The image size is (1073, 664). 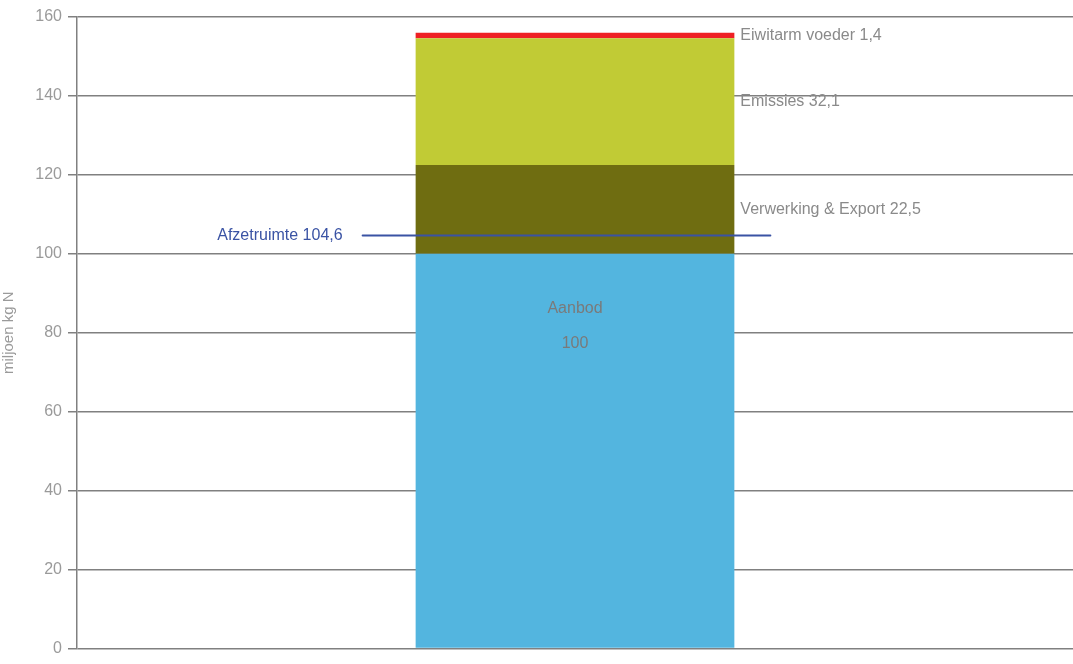 I want to click on y-tick-label: 80, so click(x=53, y=332).